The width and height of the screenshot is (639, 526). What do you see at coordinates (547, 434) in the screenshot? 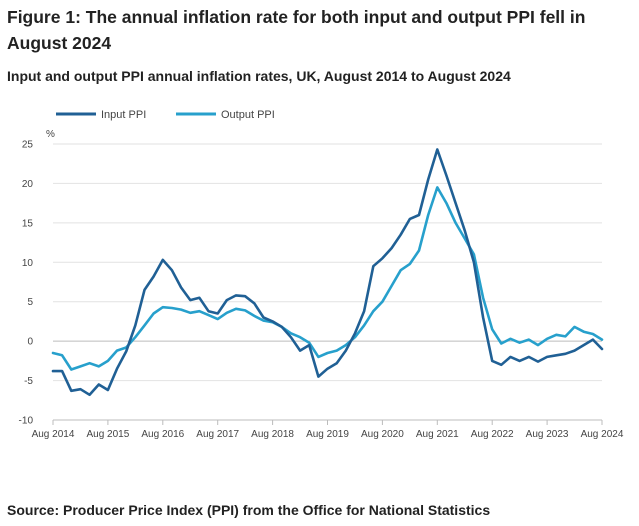
I see `x-tick-label: Aug 2023` at bounding box center [547, 434].